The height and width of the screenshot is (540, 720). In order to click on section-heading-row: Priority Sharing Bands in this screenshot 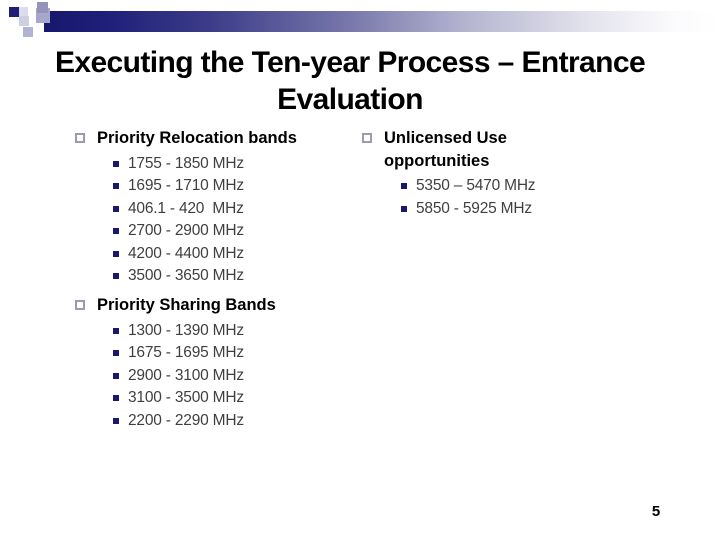, I will do `click(225, 305)`.